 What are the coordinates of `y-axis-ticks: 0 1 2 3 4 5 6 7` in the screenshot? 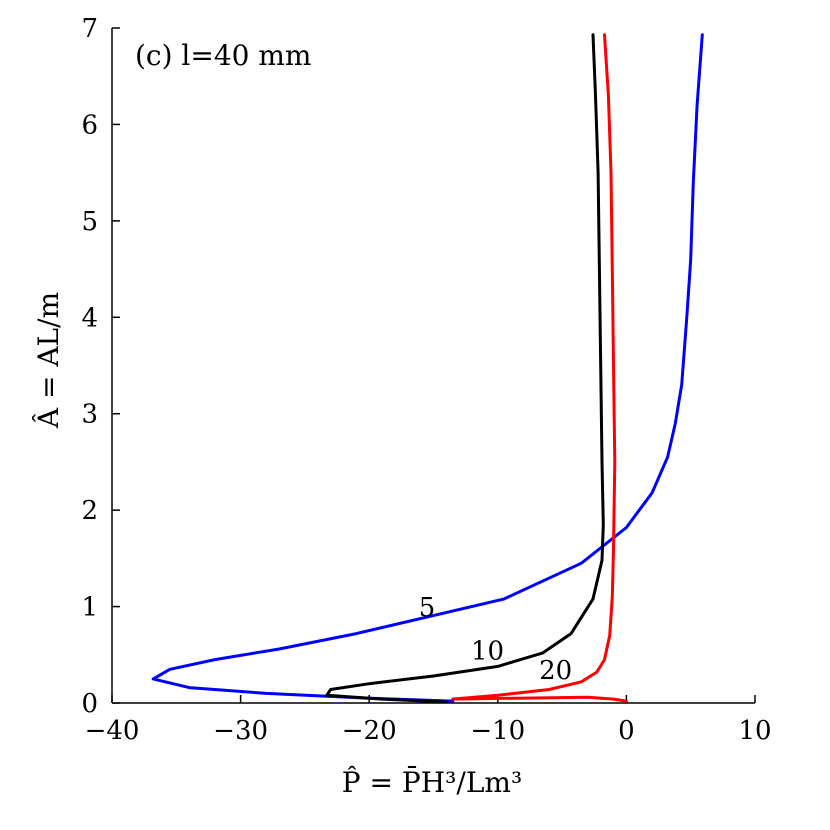 It's located at (100, 366).